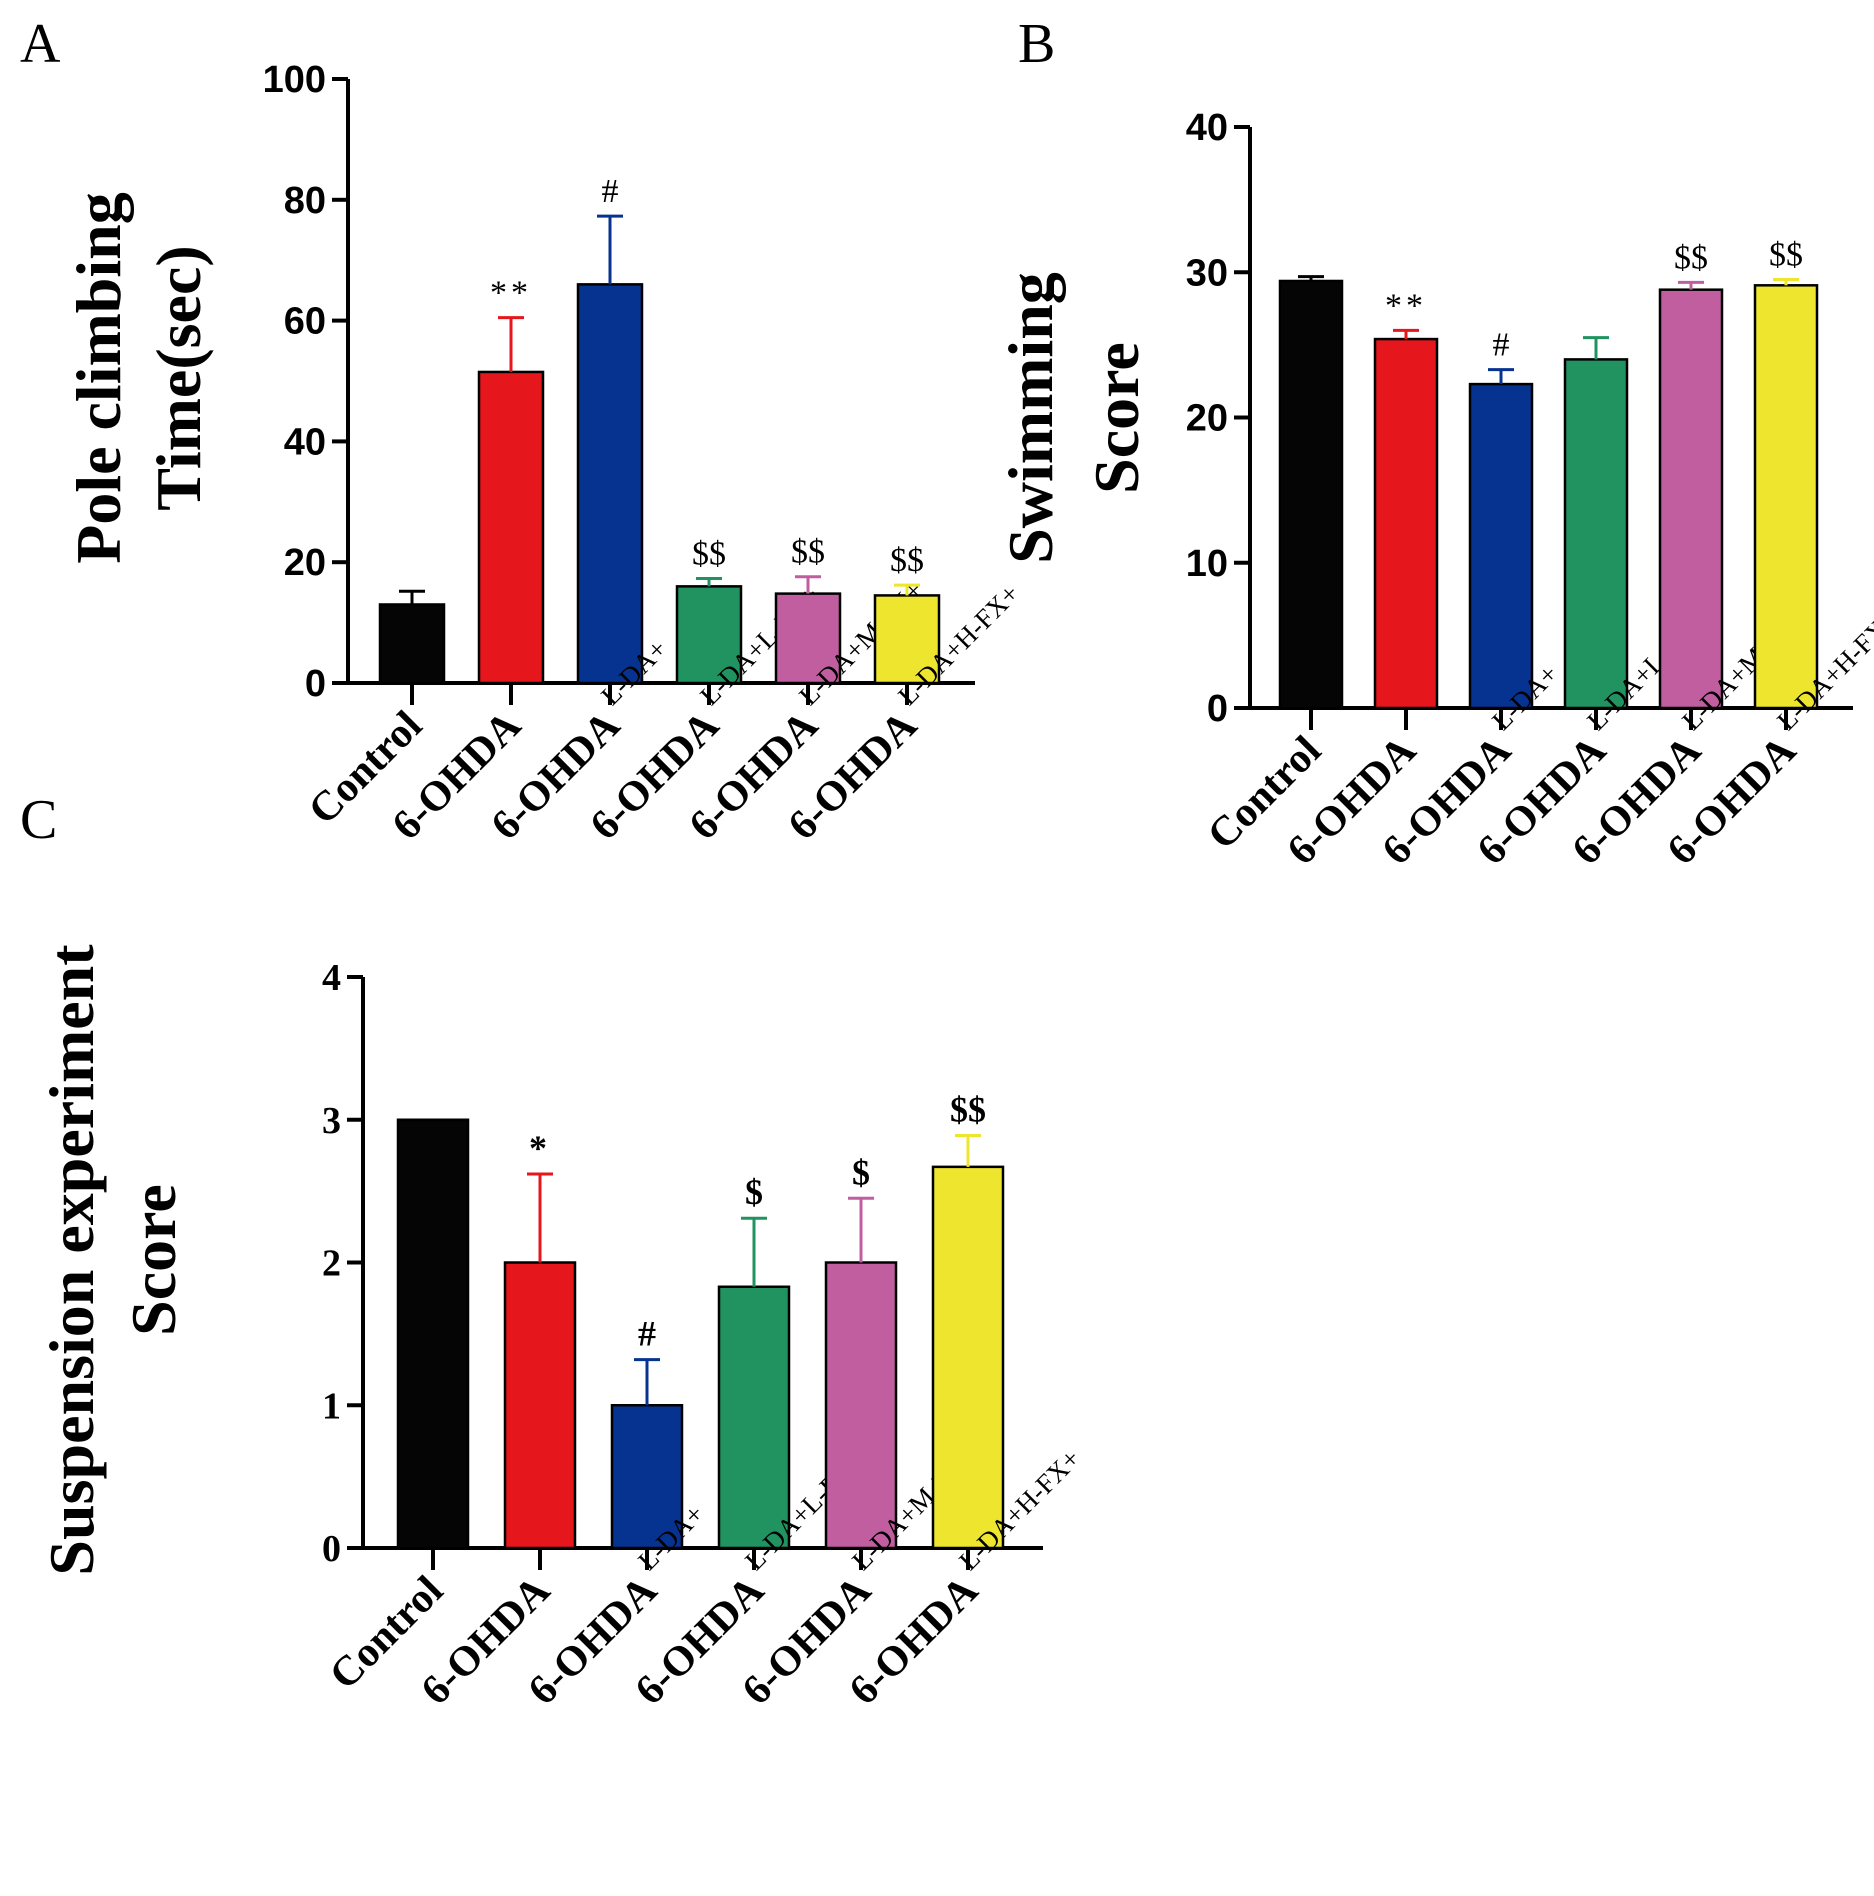  I want to click on annotation-a-5: $$, so click(907, 560).